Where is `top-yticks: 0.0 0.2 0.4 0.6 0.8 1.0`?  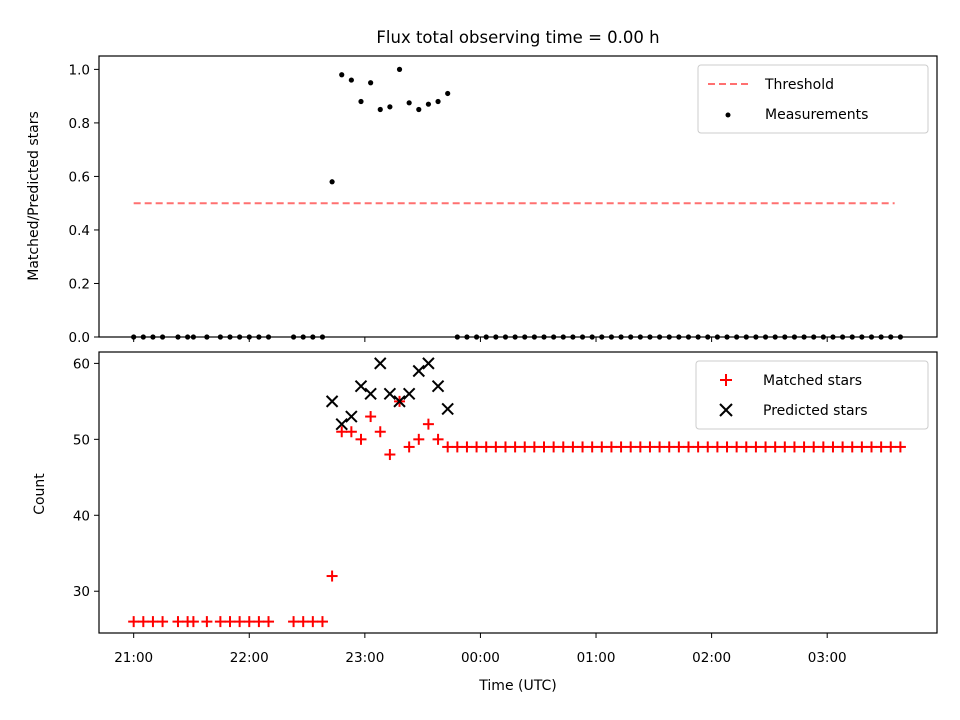 top-yticks: 0.0 0.2 0.4 0.6 0.8 1.0 is located at coordinates (84, 204).